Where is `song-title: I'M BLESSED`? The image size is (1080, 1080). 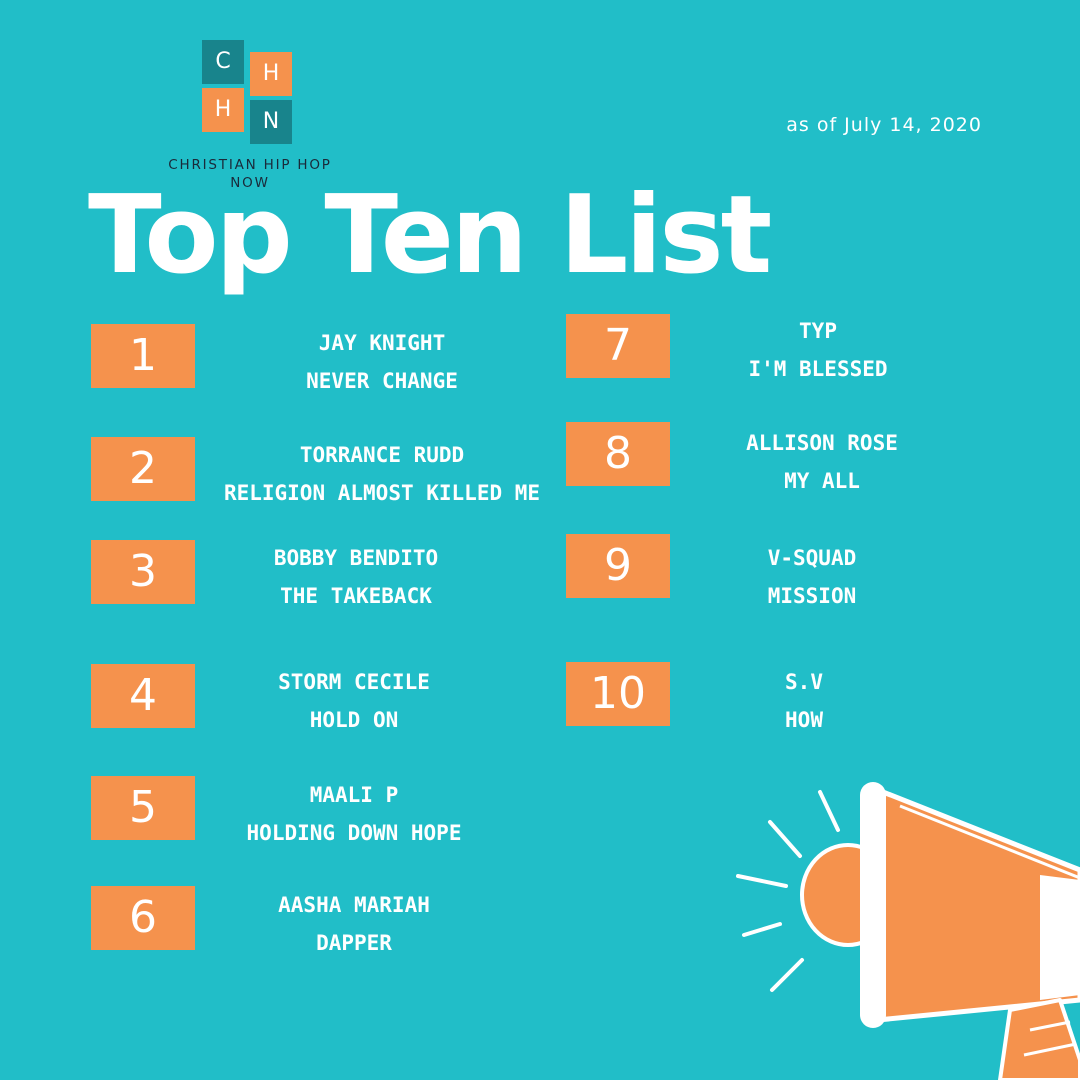
song-title: I'M BLESSED is located at coordinates (818, 369).